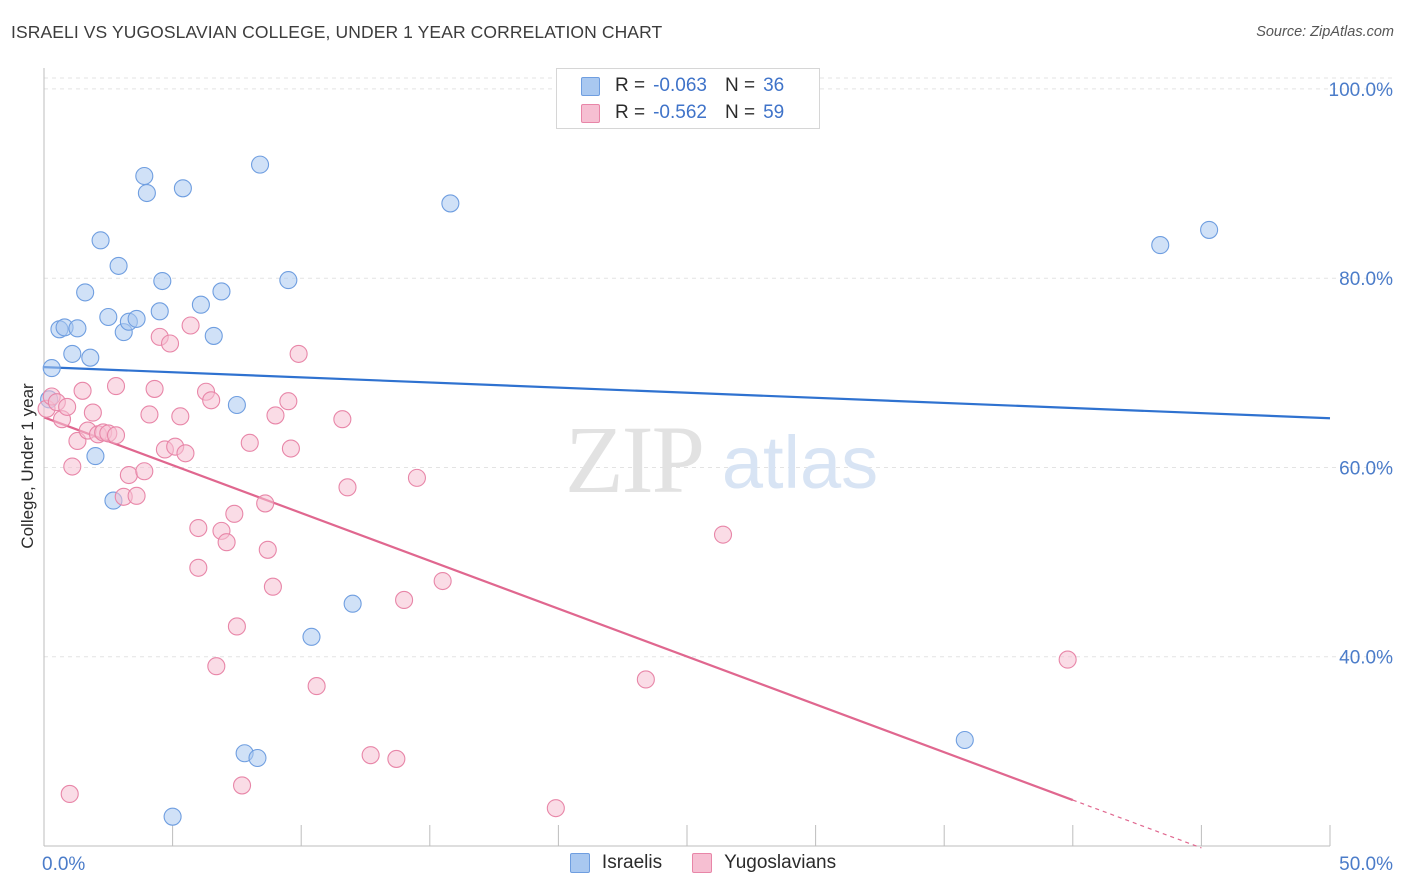 The image size is (1406, 892). I want to click on n-value-yugoslavians: 59, so click(774, 112).